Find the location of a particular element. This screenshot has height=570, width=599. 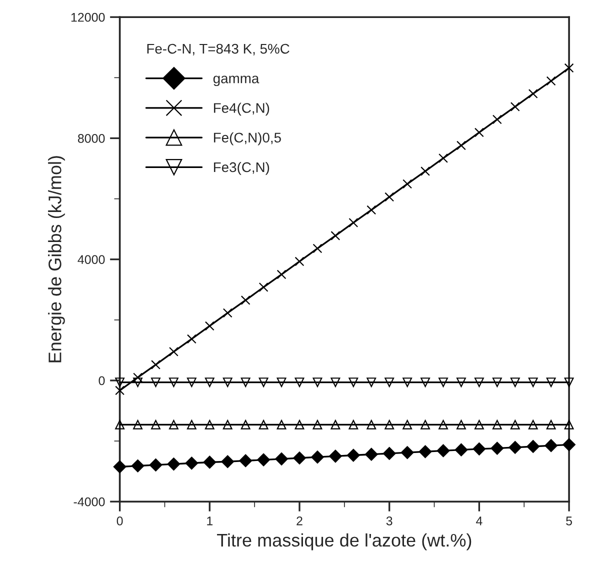

y-tick-label: 4000 is located at coordinates (91, 259).